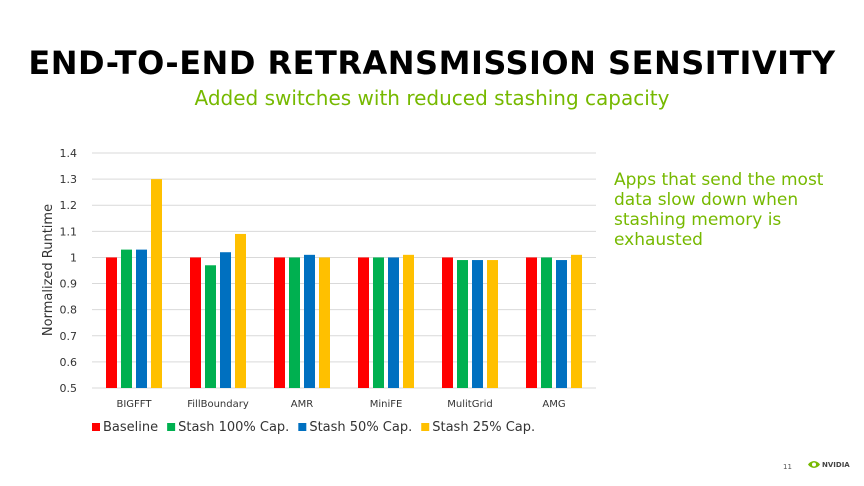 Image resolution: width=864 pixels, height=486 pixels. Describe the element at coordinates (378, 322) in the screenshot. I see `bar-stash-100-cap--minife` at that location.